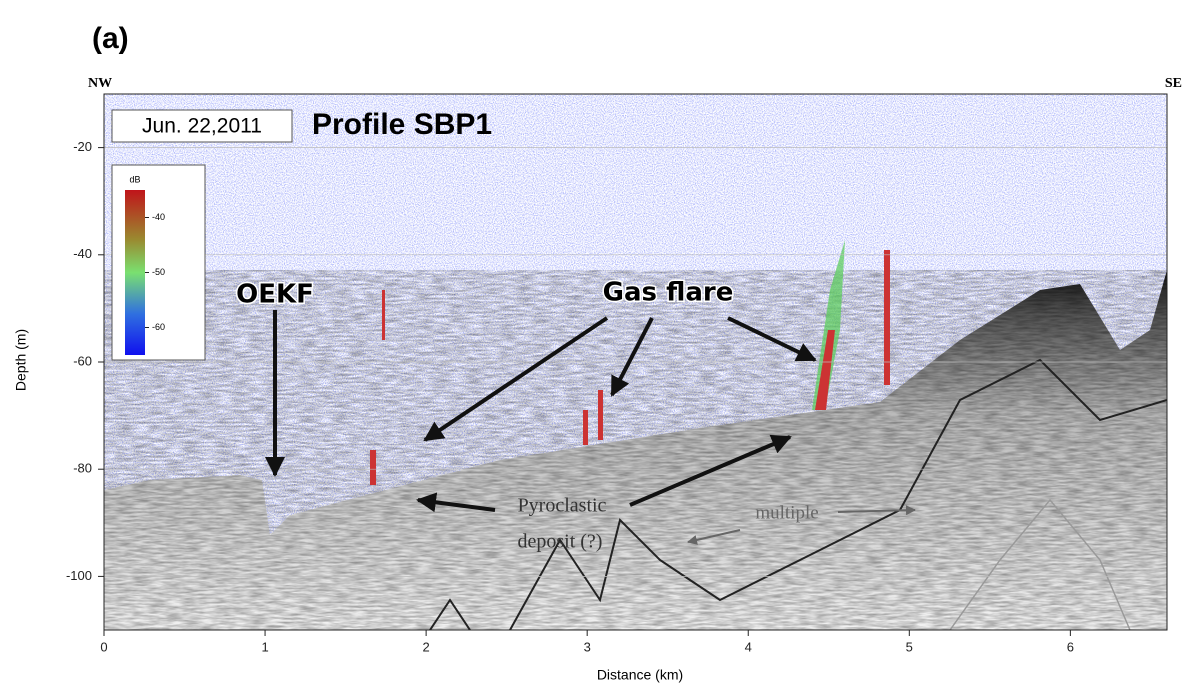 Image resolution: width=1182 pixels, height=692 pixels. Describe the element at coordinates (275, 295) in the screenshot. I see `annotation: OEKF` at that location.